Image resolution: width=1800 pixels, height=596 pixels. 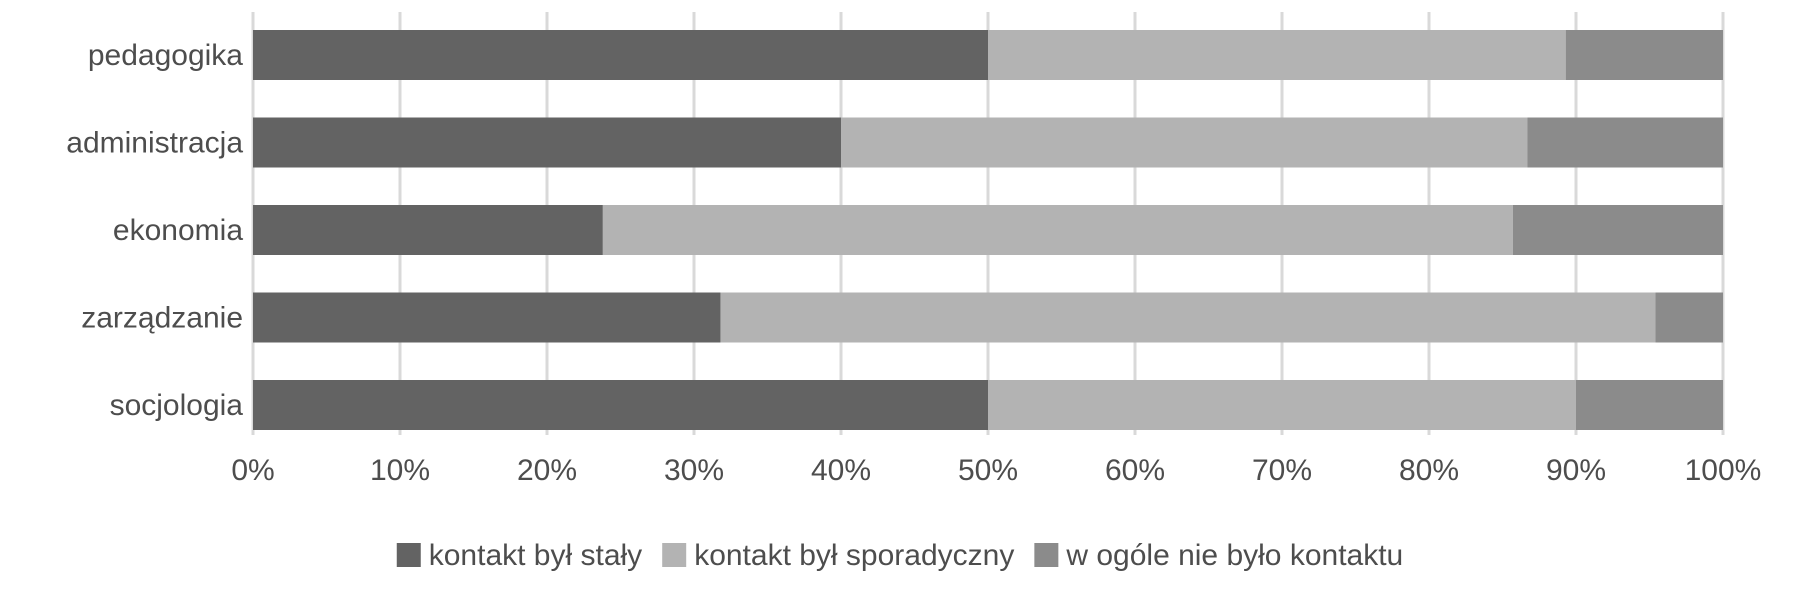 I want to click on category-label: socjologia, so click(x=177, y=405).